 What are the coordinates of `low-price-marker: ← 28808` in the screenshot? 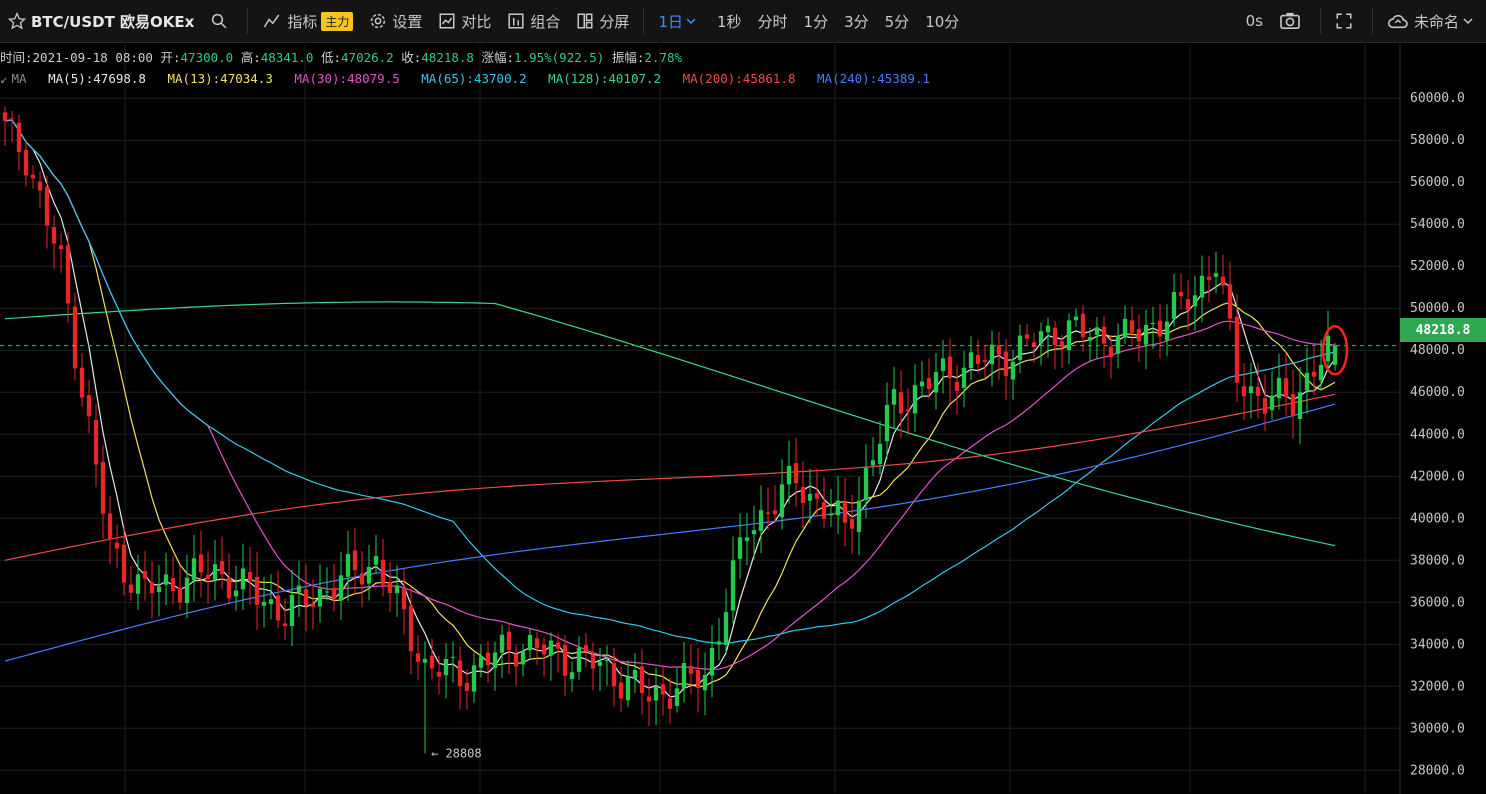 It's located at (456, 753).